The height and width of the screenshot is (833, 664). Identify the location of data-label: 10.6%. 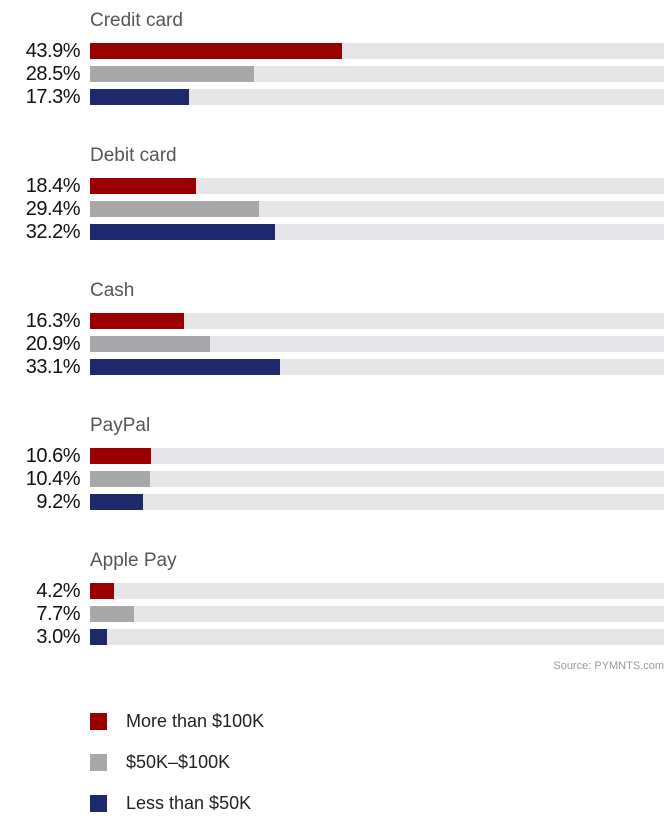
(53, 456).